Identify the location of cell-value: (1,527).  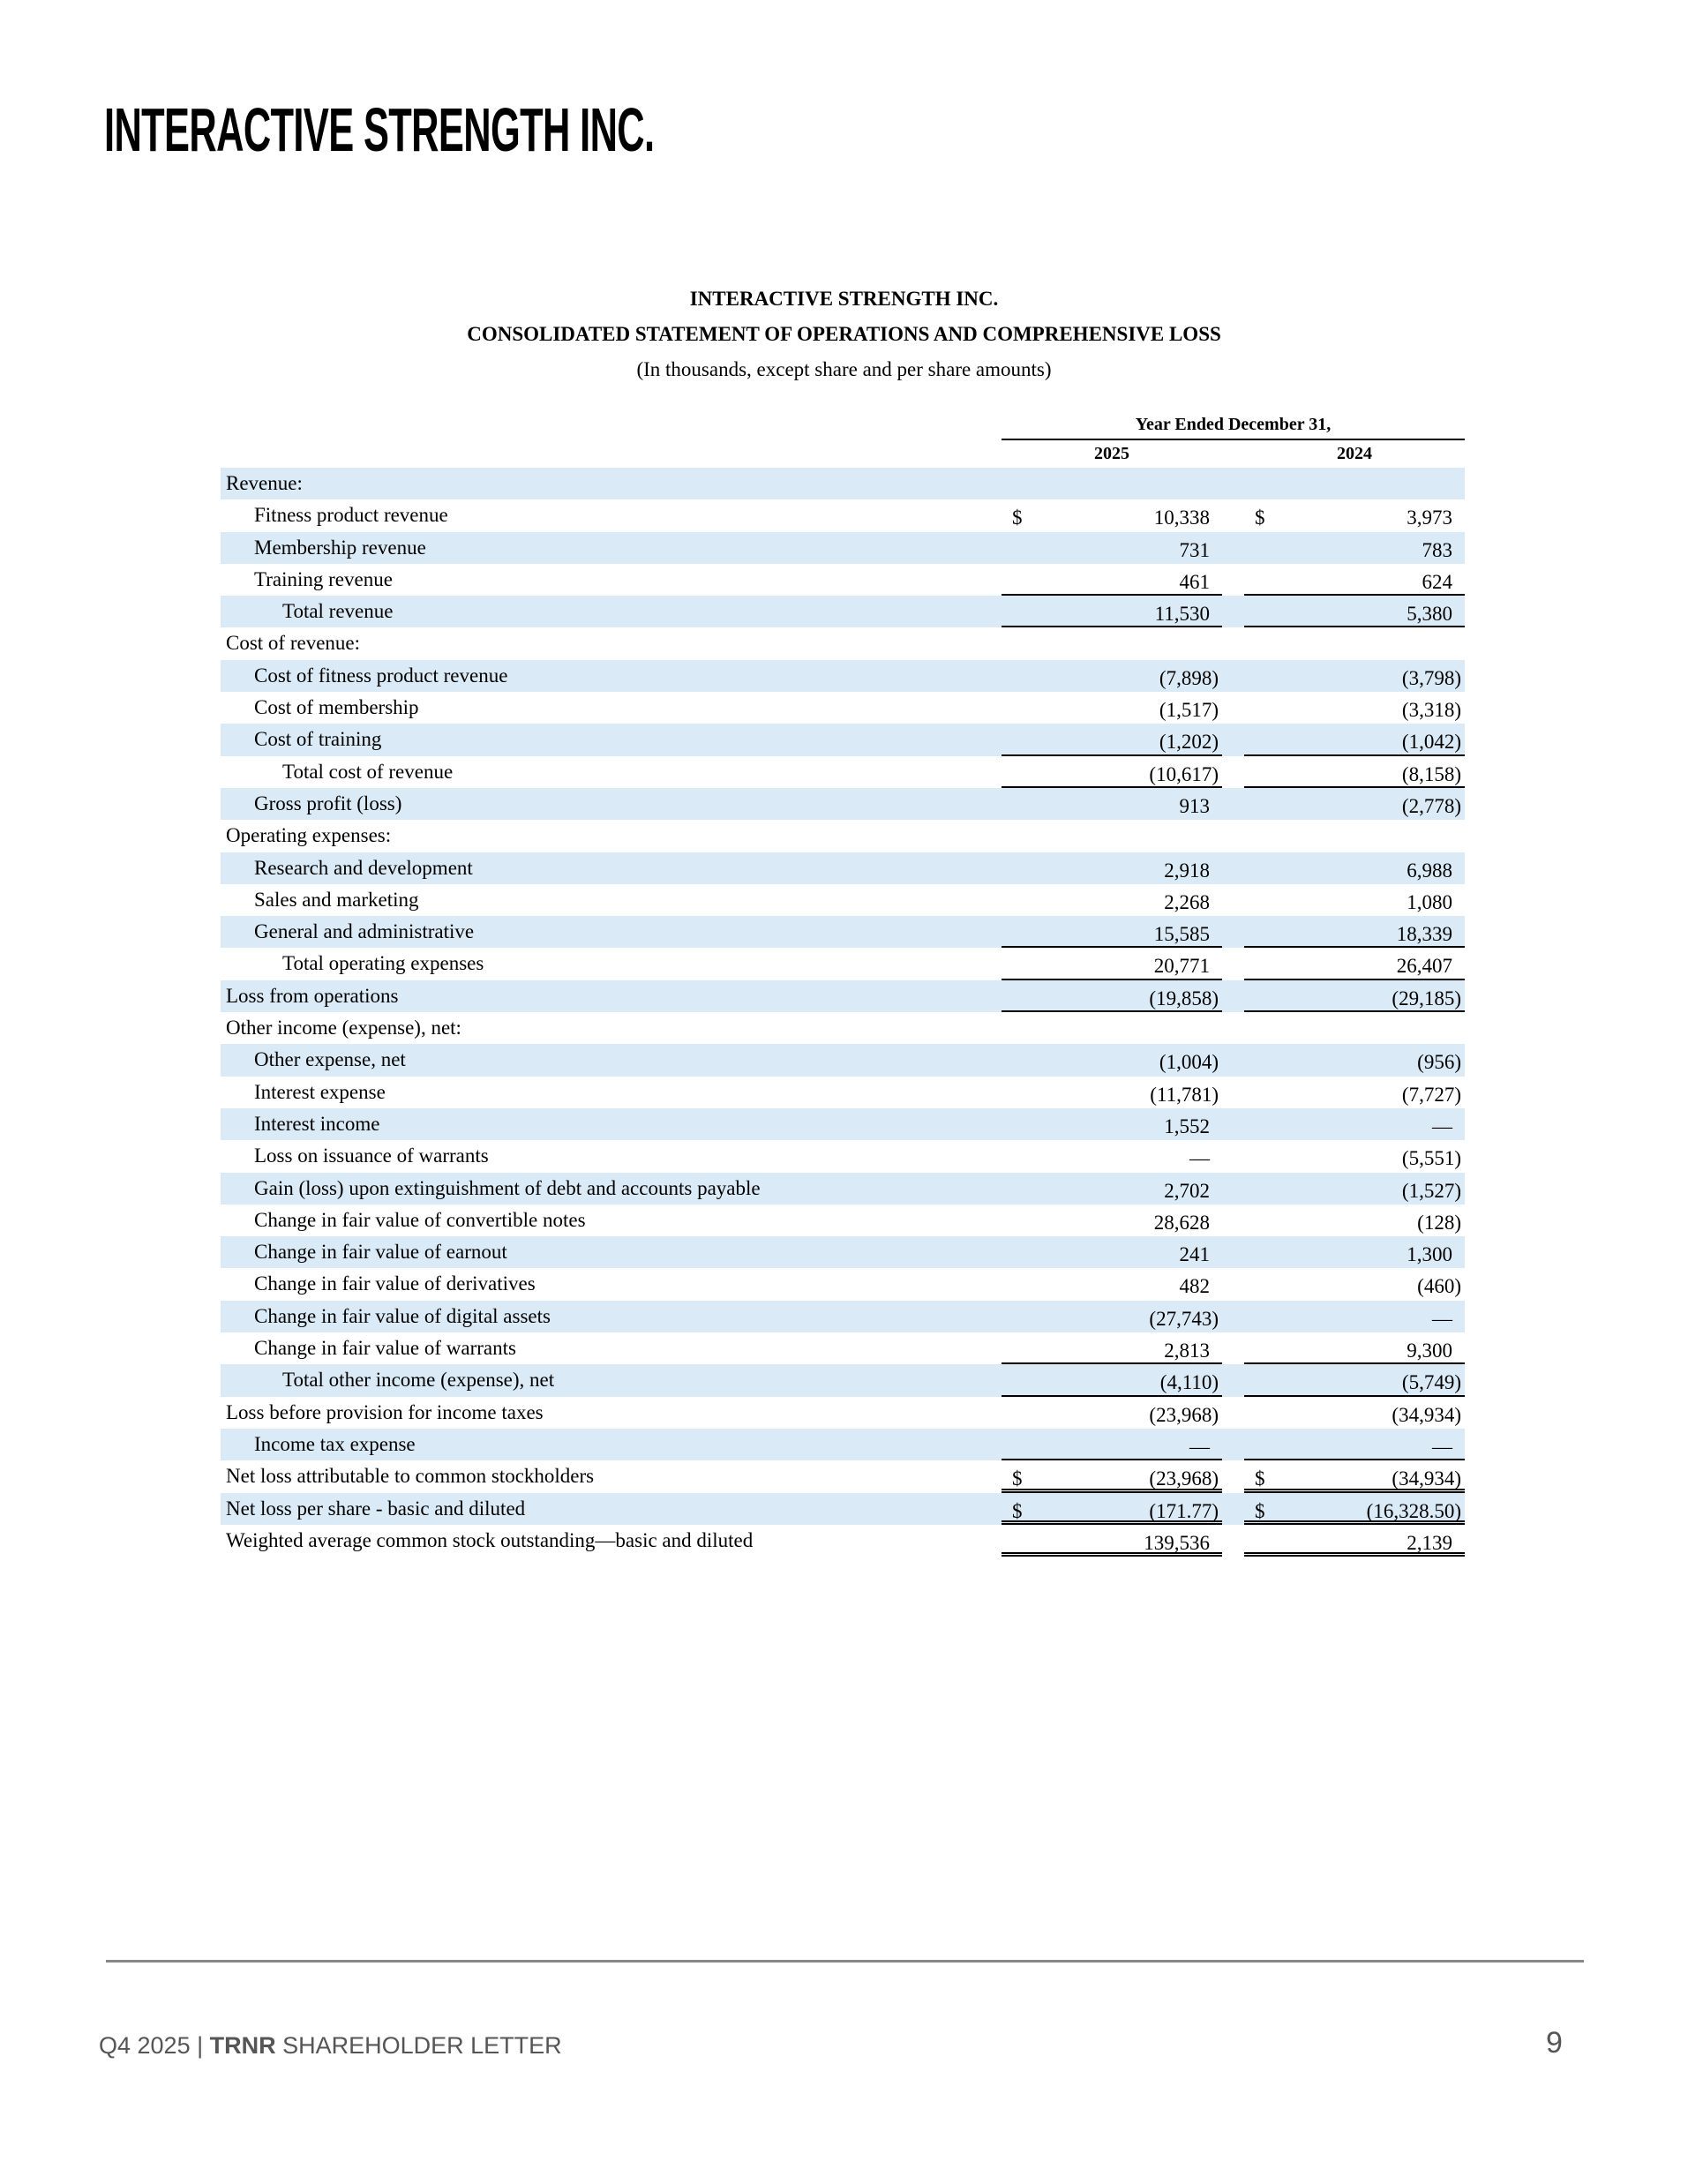
(1431, 1190).